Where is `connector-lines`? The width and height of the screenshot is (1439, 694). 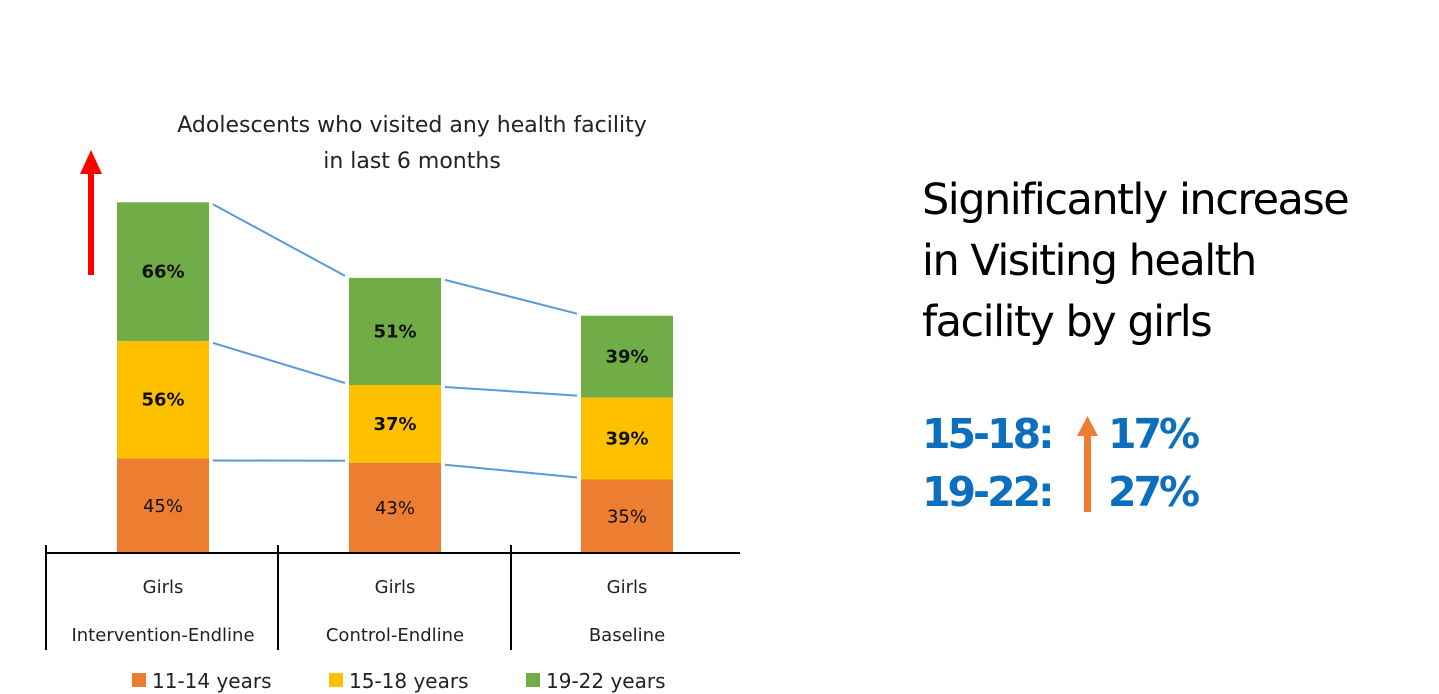
connector-lines is located at coordinates (395, 341).